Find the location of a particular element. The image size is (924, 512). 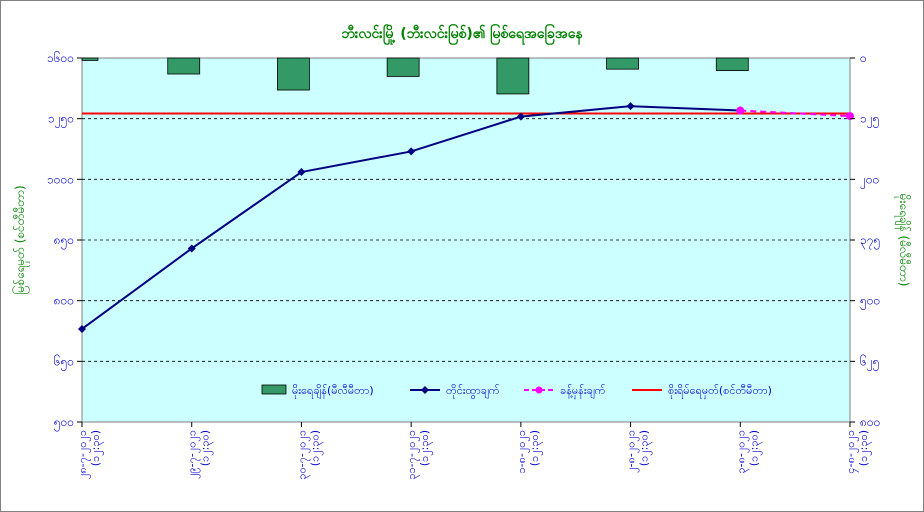

rainfall-bars is located at coordinates (415, 76).